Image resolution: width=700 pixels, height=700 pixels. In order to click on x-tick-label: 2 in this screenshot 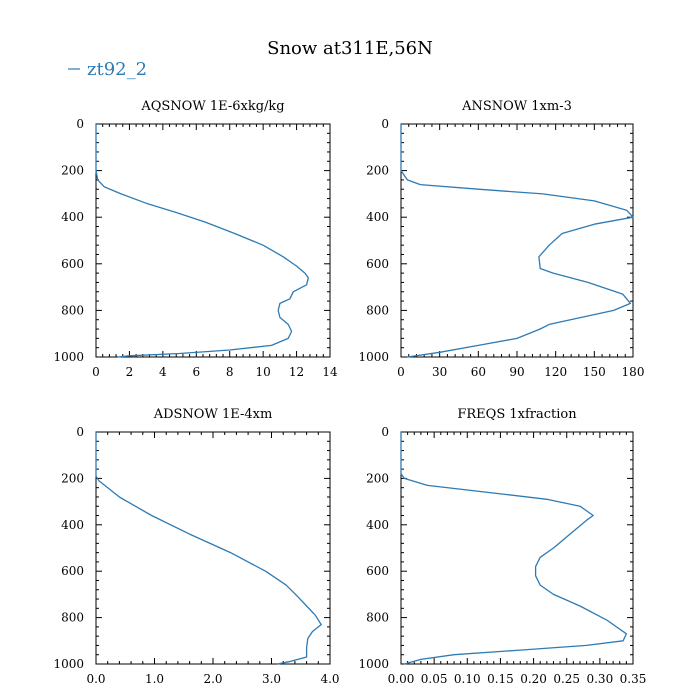, I will do `click(130, 372)`.